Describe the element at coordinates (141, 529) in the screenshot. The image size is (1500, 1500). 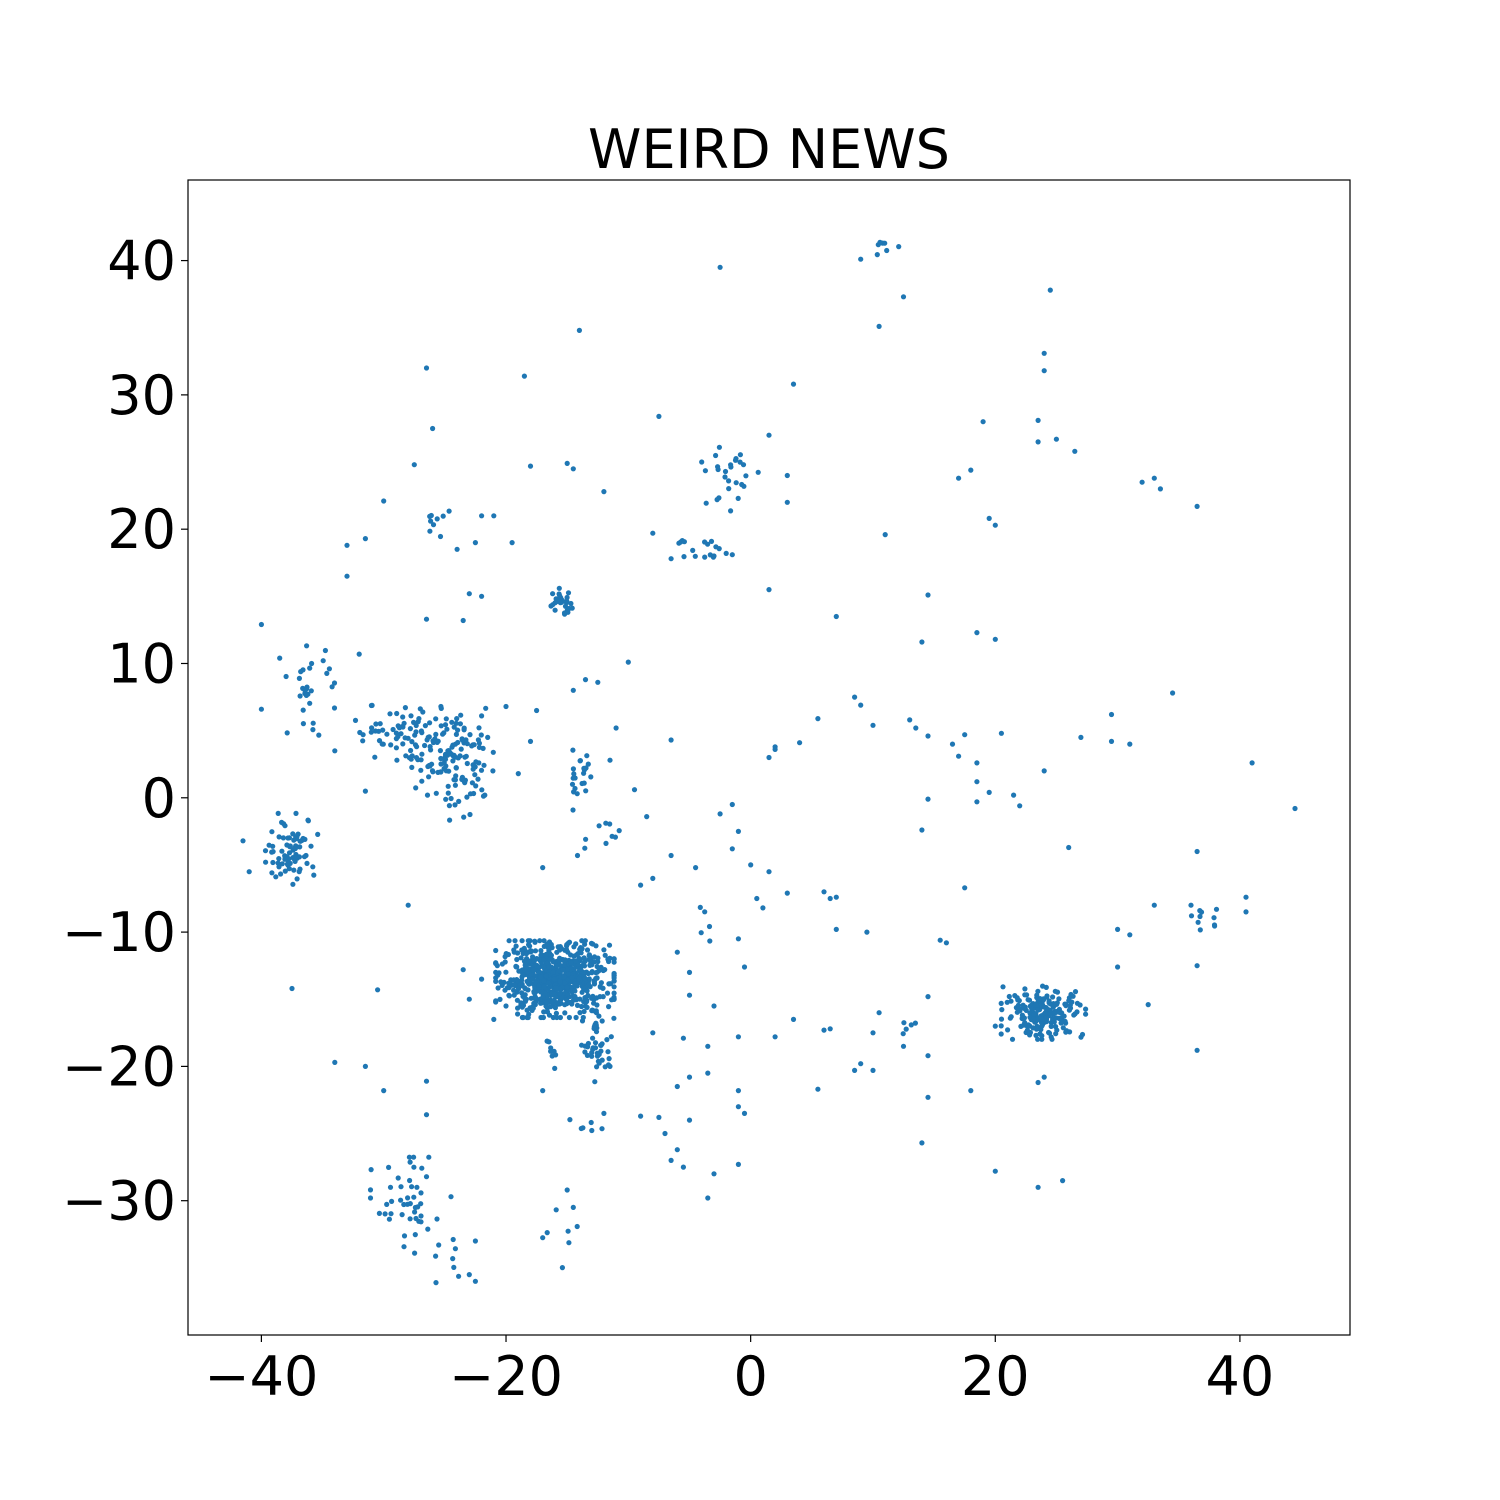
I see `y-tick-label: 20` at that location.